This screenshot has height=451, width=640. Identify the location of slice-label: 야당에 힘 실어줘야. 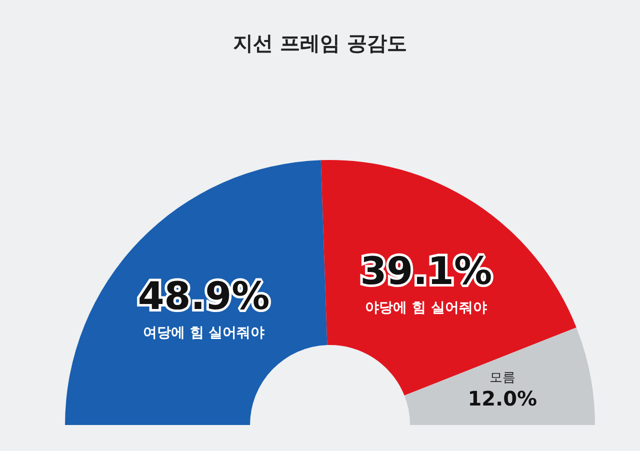
(426, 308).